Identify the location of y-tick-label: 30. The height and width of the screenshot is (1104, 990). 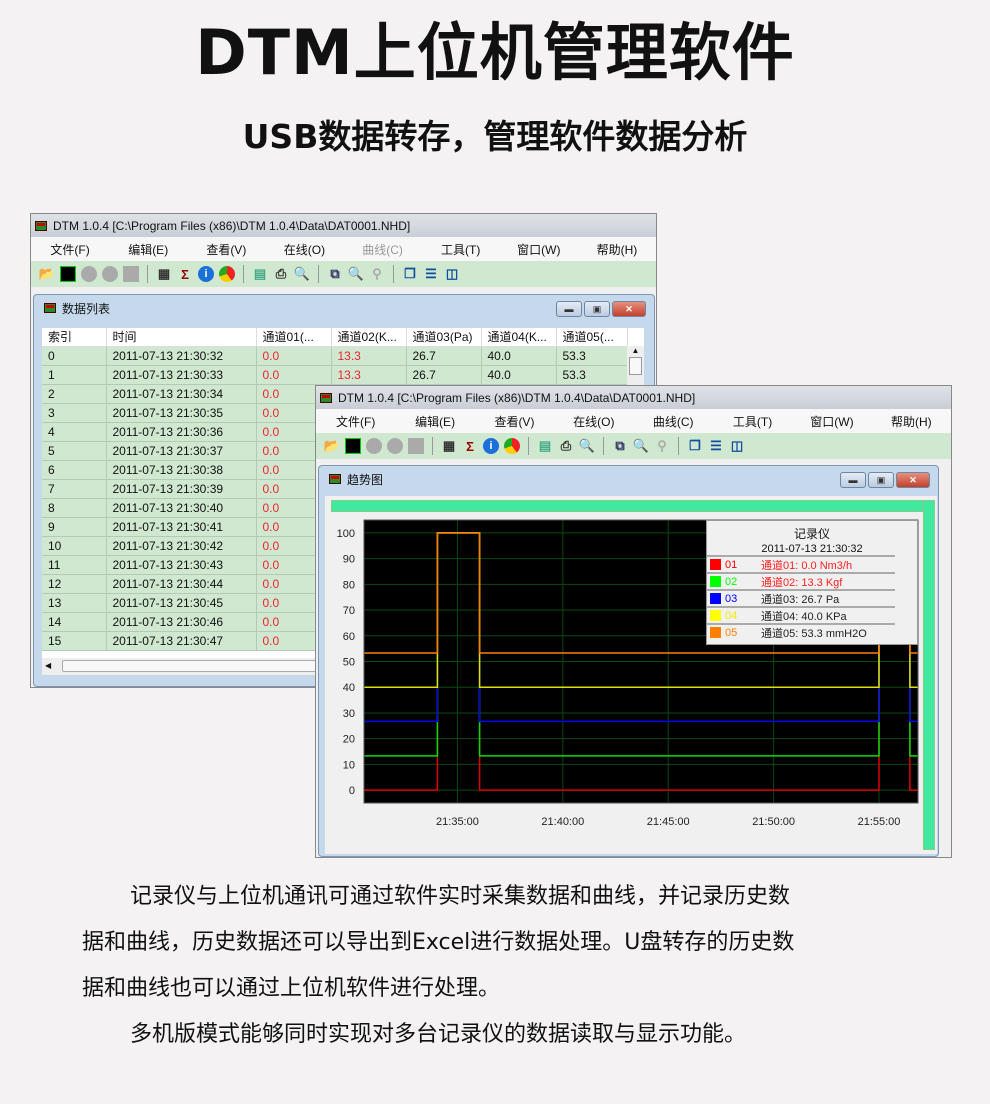
(349, 714).